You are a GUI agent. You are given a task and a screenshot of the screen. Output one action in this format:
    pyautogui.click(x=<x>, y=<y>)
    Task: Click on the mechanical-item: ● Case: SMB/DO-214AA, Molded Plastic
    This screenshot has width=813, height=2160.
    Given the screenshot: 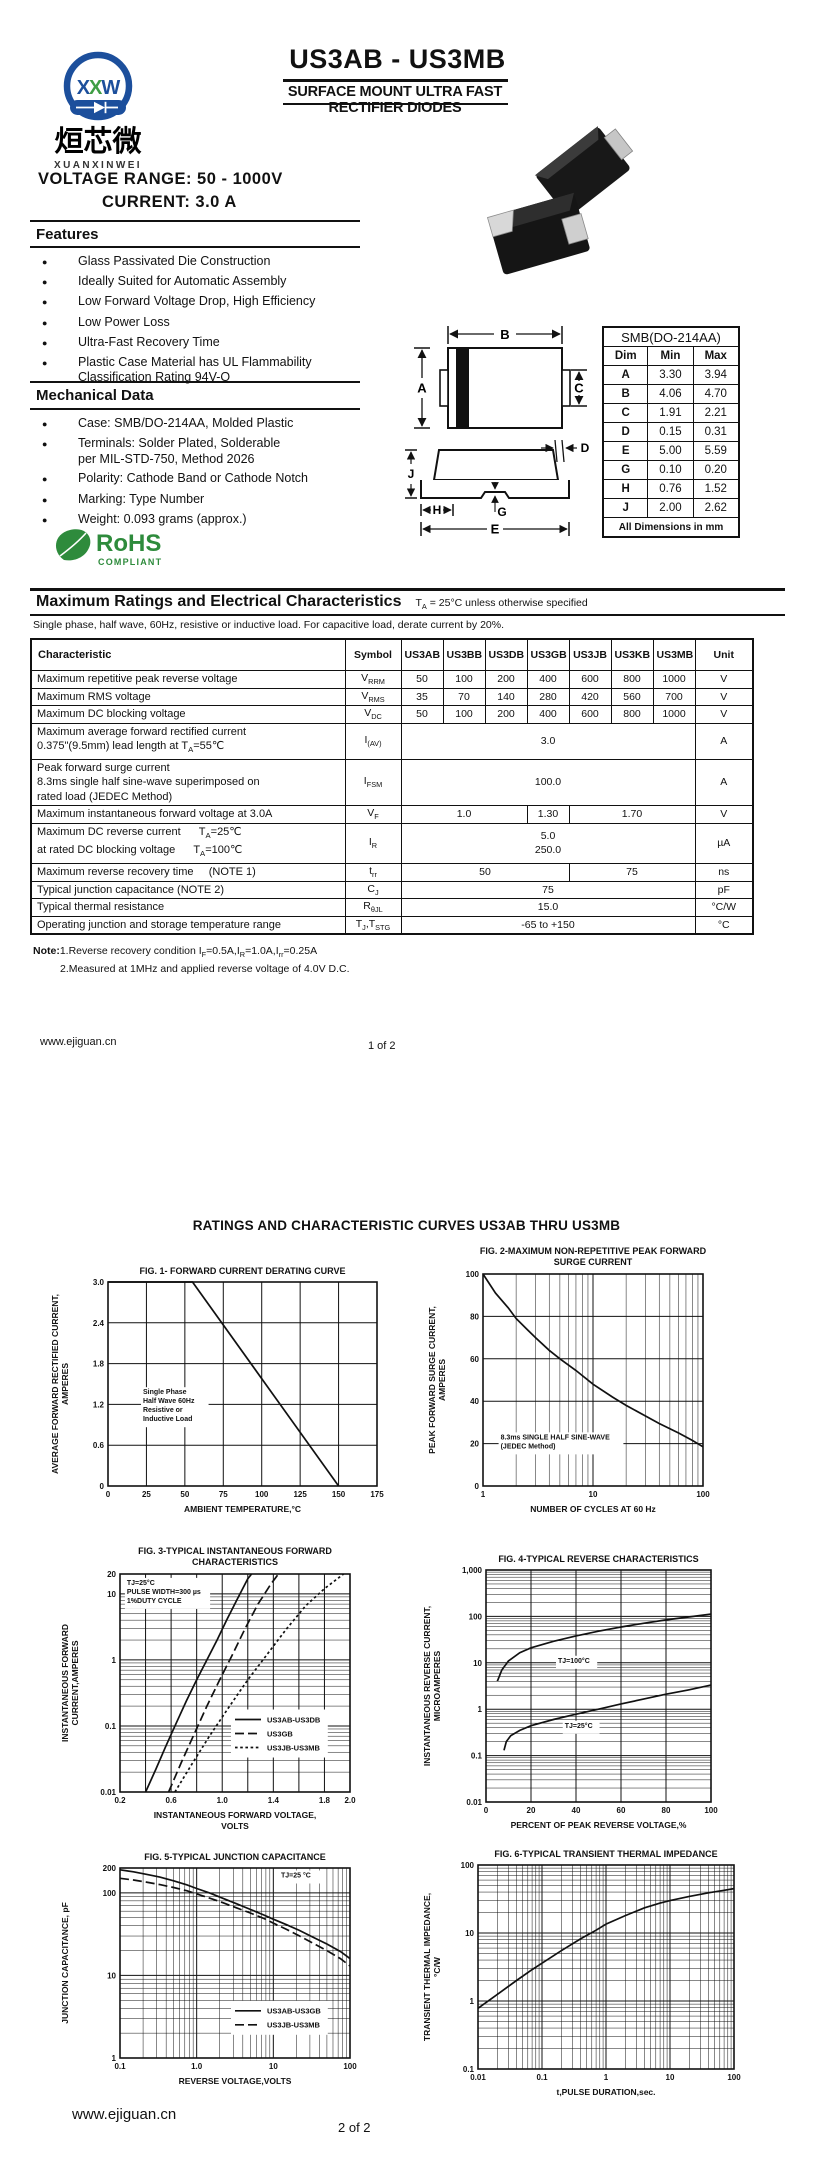 What is the action you would take?
    pyautogui.click(x=168, y=423)
    